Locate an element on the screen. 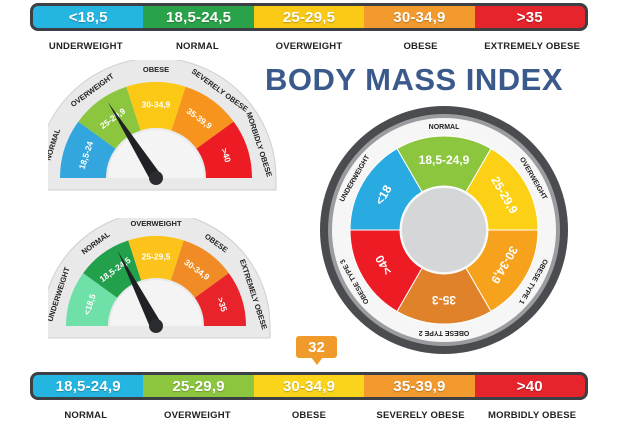 The width and height of the screenshot is (620, 425). gauge-hub-area is located at coordinates (156, 303).